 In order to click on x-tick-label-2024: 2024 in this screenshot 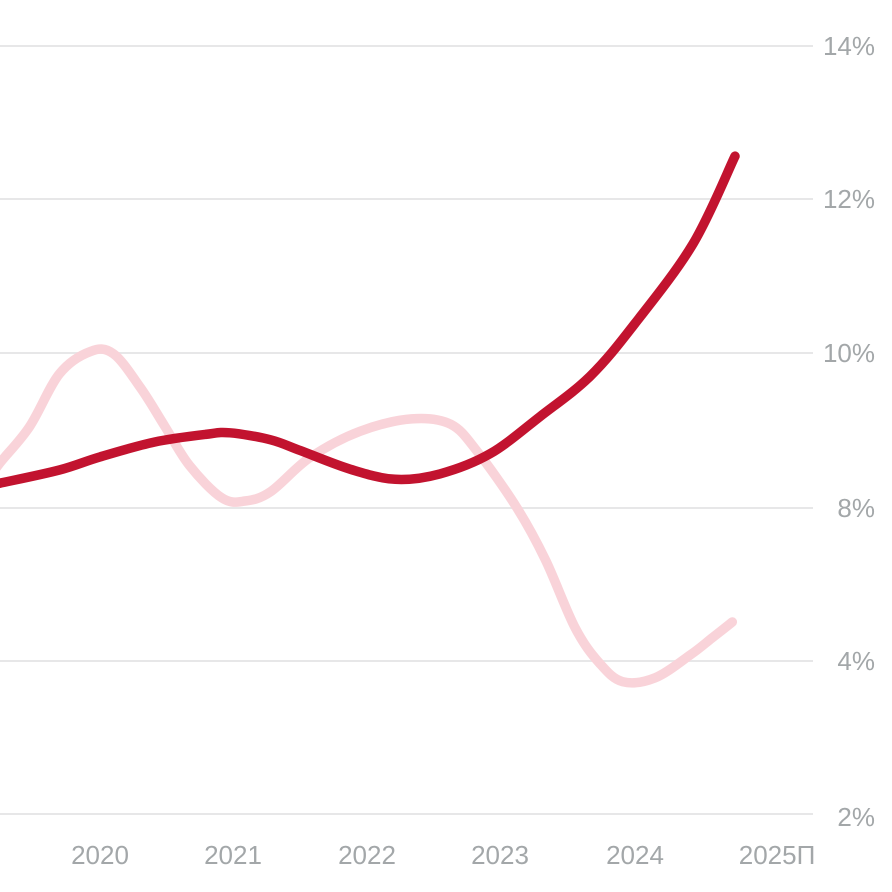, I will do `click(635, 855)`.